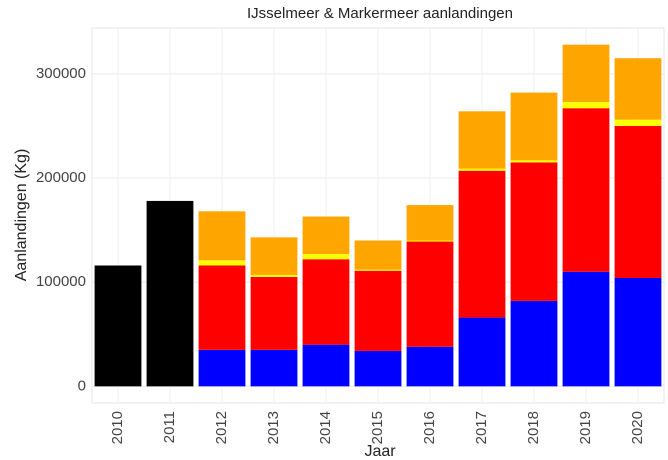 Image resolution: width=668 pixels, height=460 pixels. What do you see at coordinates (481, 427) in the screenshot?
I see `x-tick-label: 2017` at bounding box center [481, 427].